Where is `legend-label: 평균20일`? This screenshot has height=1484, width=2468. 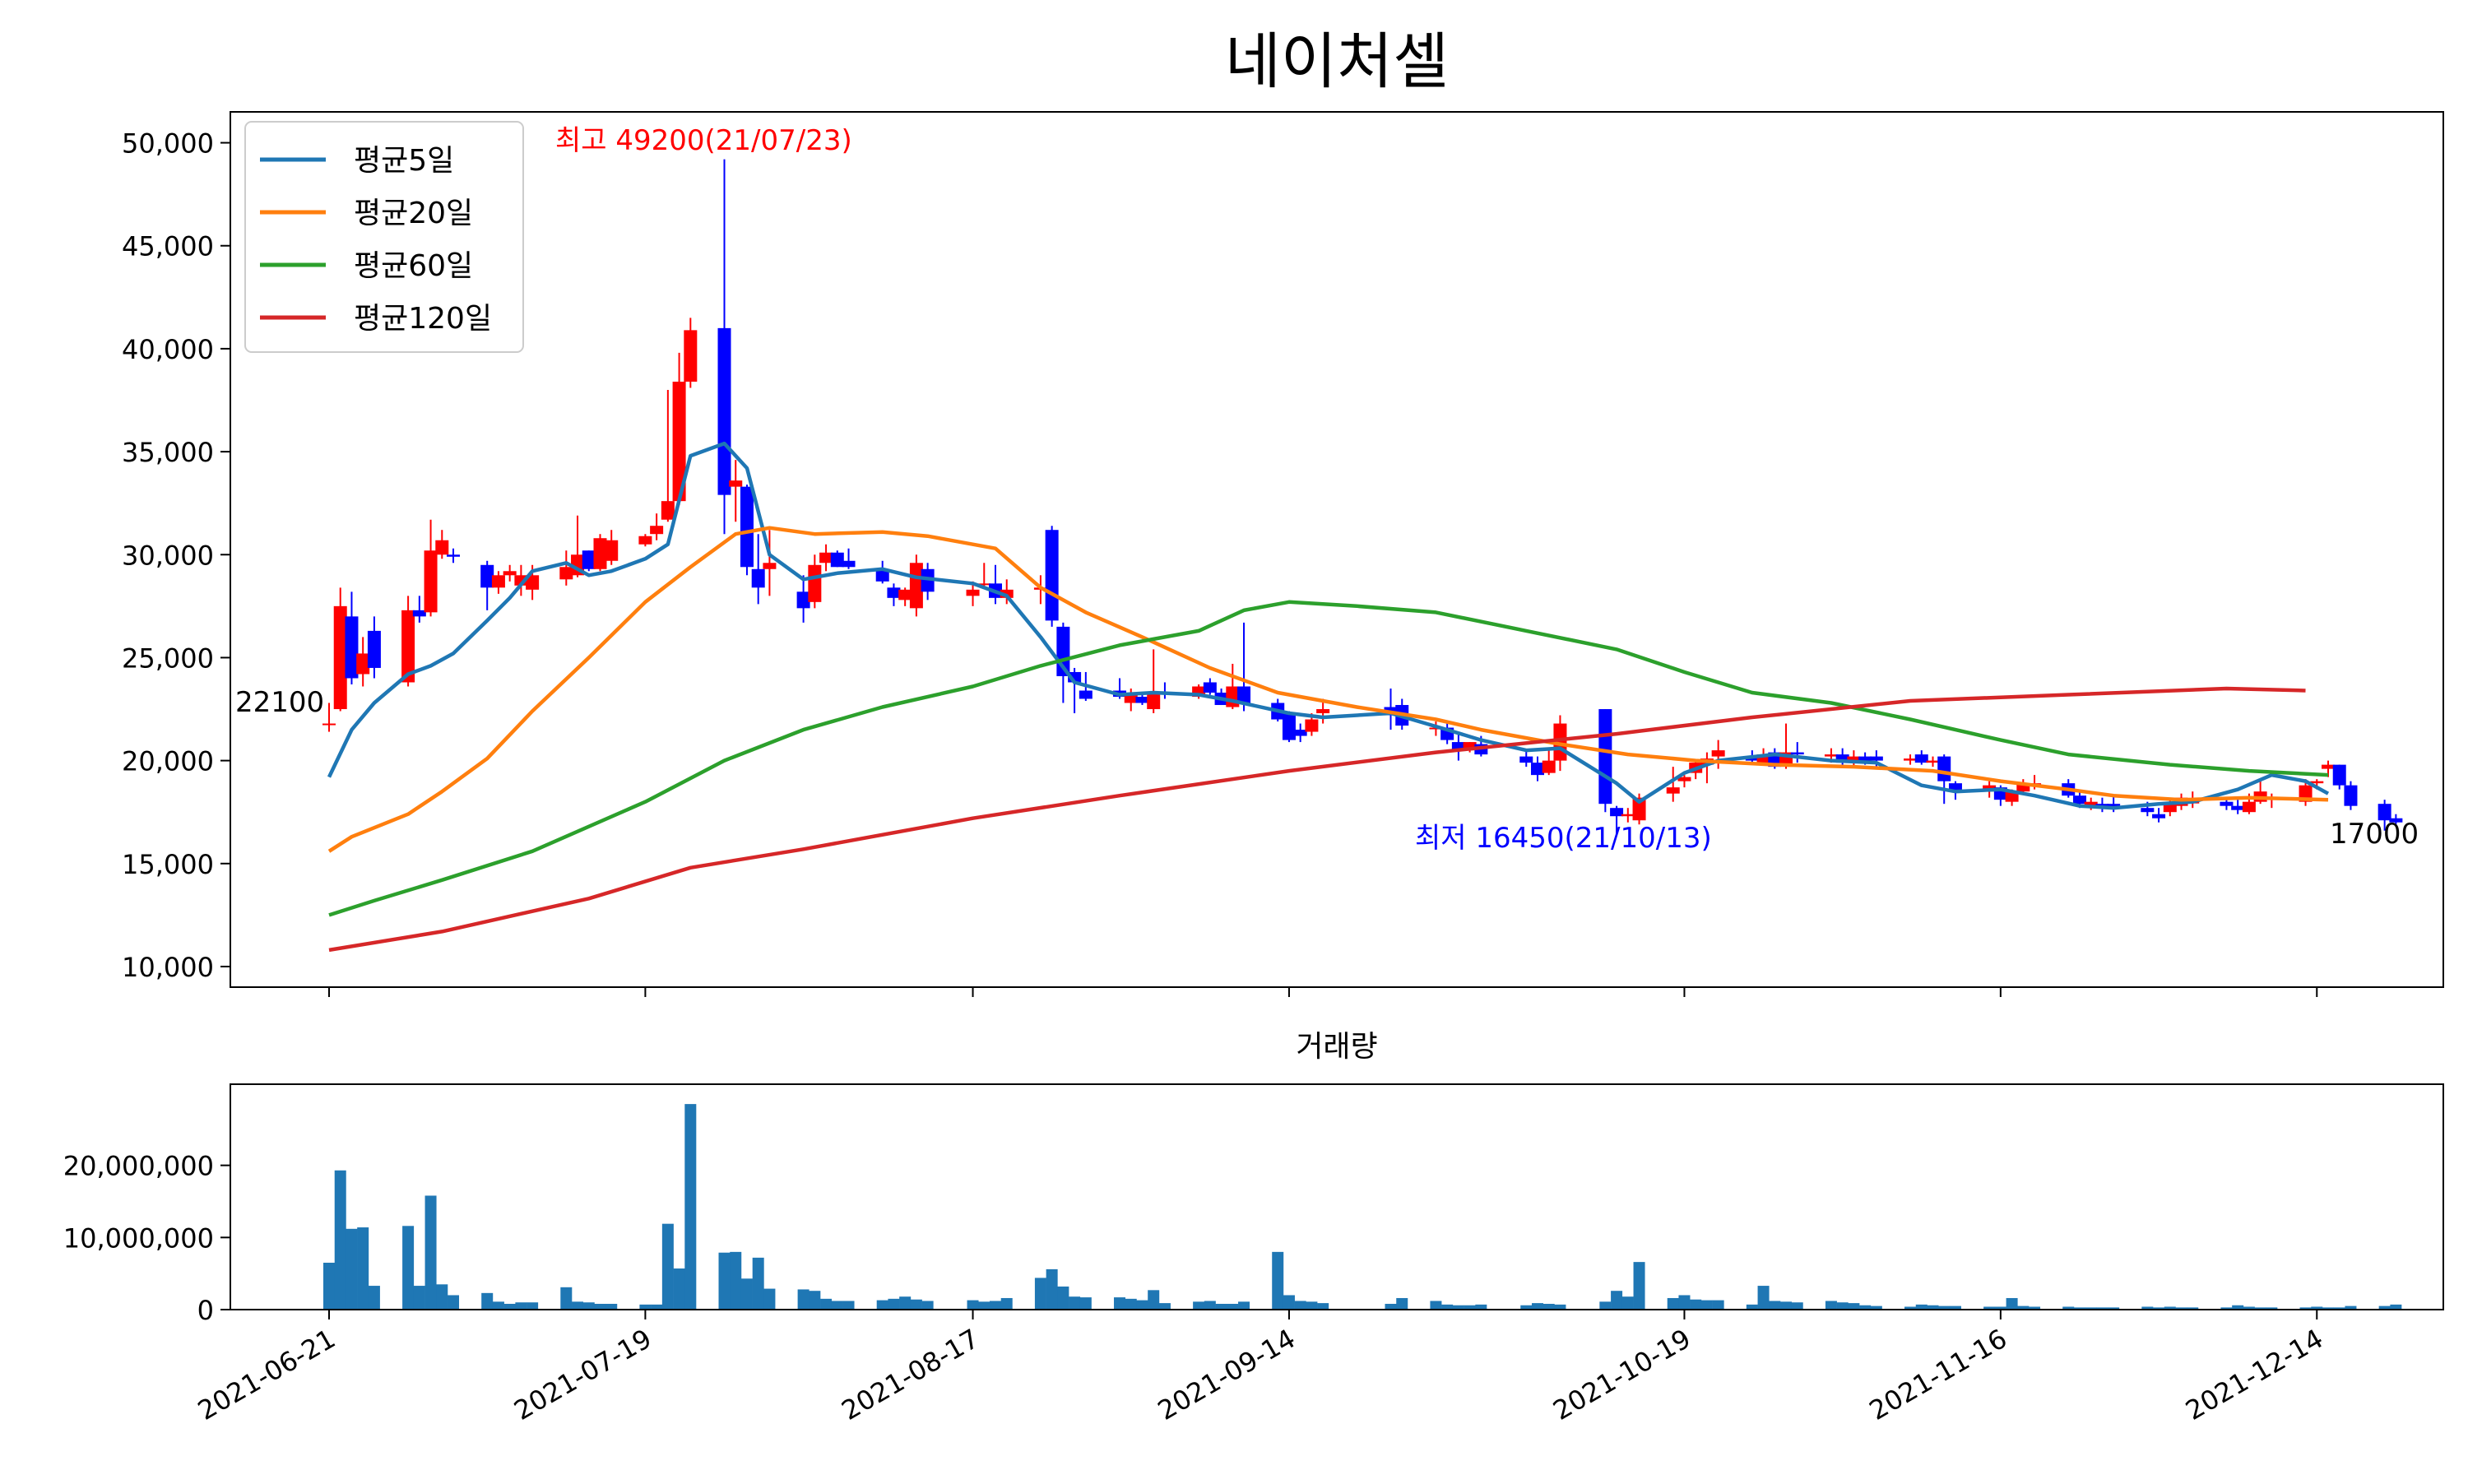 legend-label: 평균20일 is located at coordinates (413, 214).